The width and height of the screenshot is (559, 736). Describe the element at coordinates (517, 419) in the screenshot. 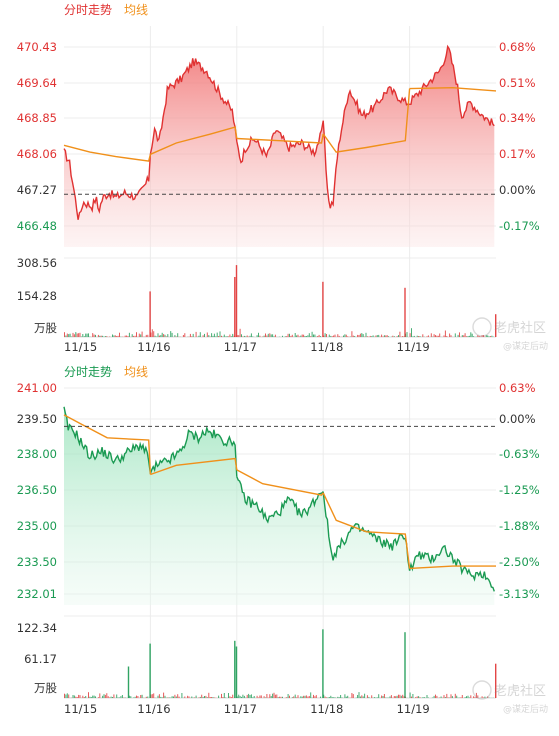

I see `y-tick-right: 0.00%` at that location.